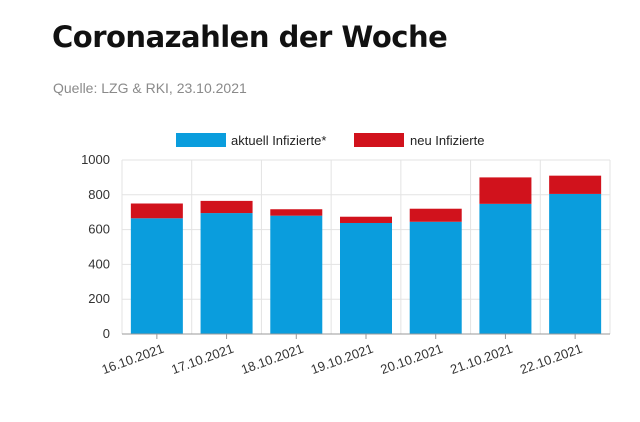 The width and height of the screenshot is (640, 422). What do you see at coordinates (202, 359) in the screenshot?
I see `x-tick-label: 17.10.2021` at bounding box center [202, 359].